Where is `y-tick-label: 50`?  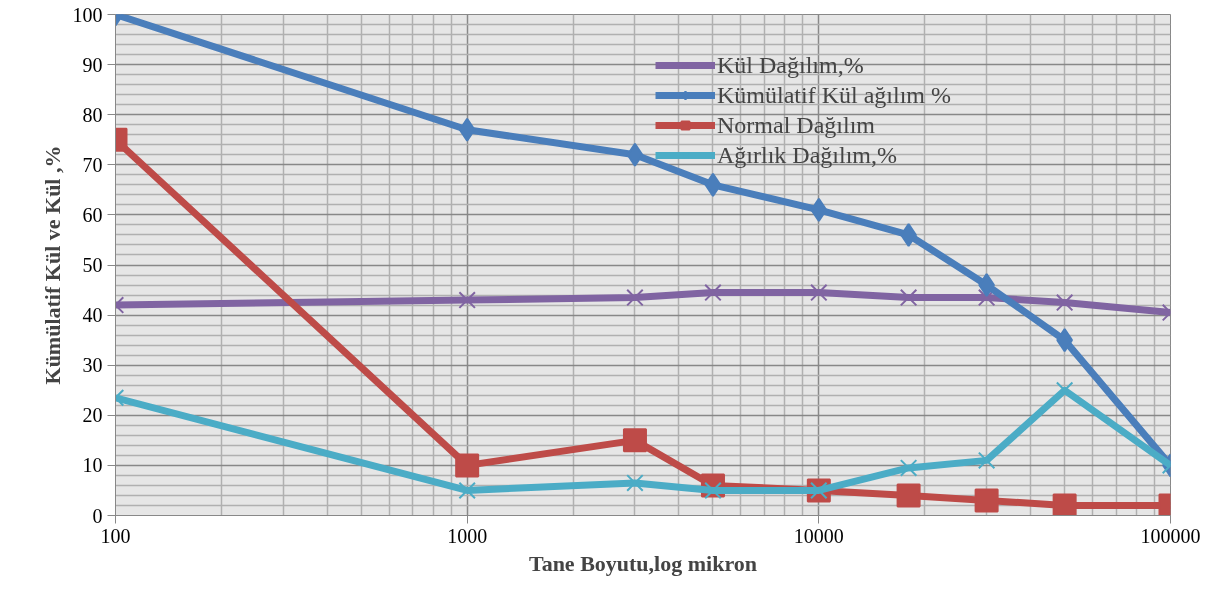
y-tick-label: 50 is located at coordinates (92, 265).